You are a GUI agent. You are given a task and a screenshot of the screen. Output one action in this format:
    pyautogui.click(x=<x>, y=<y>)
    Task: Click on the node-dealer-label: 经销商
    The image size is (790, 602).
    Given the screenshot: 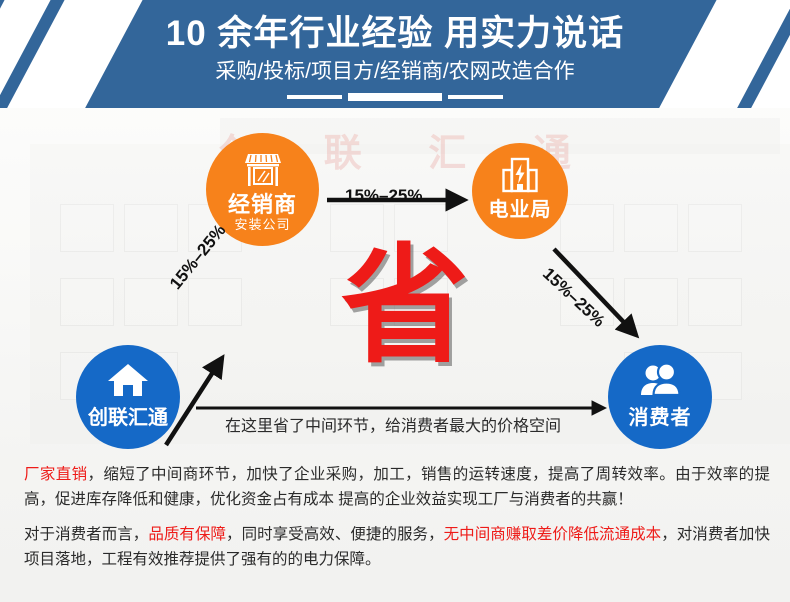 What is the action you would take?
    pyautogui.click(x=262, y=204)
    